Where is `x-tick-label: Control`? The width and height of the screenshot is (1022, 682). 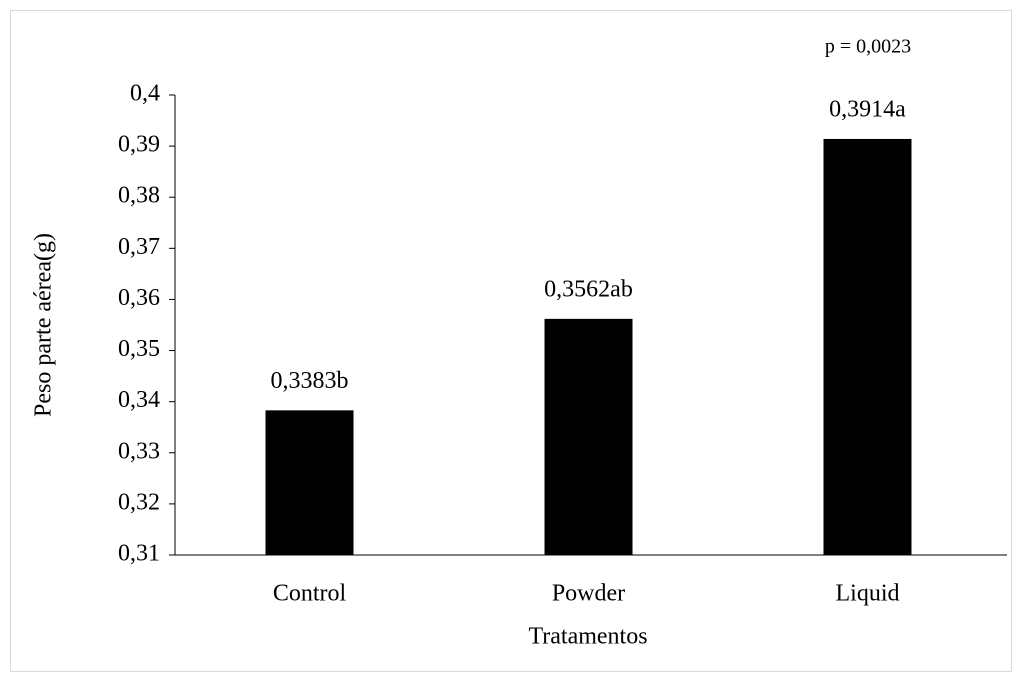 x-tick-label: Control is located at coordinates (310, 594).